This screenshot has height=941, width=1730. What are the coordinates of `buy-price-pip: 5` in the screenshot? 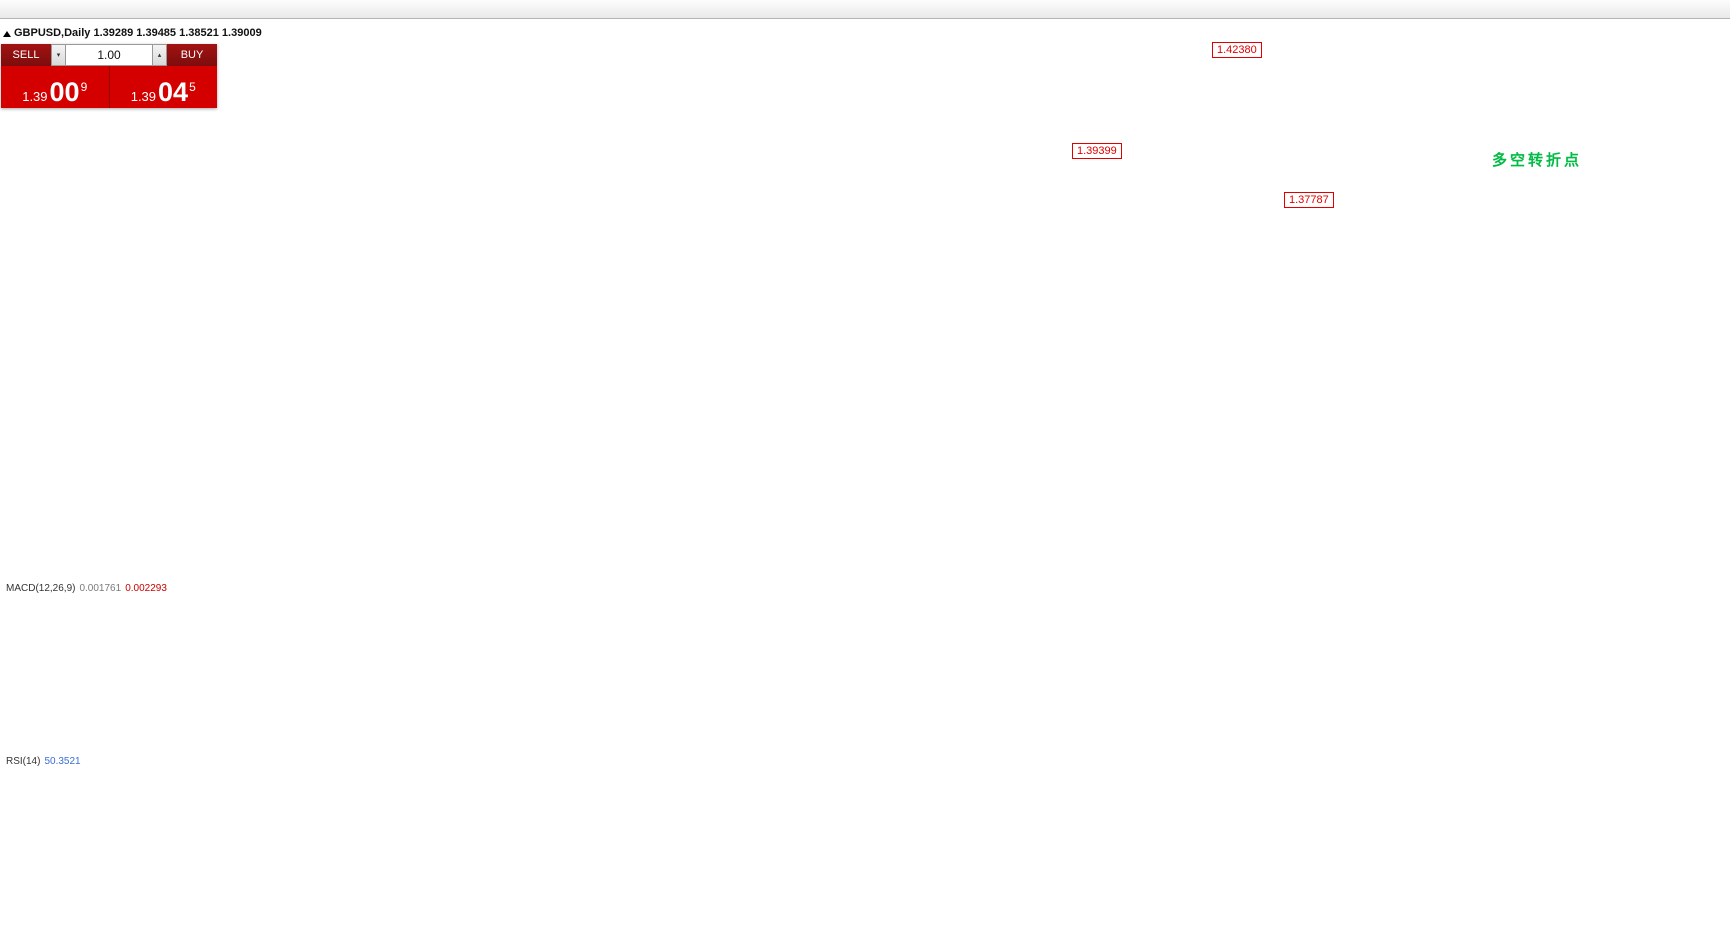 It's located at (192, 87).